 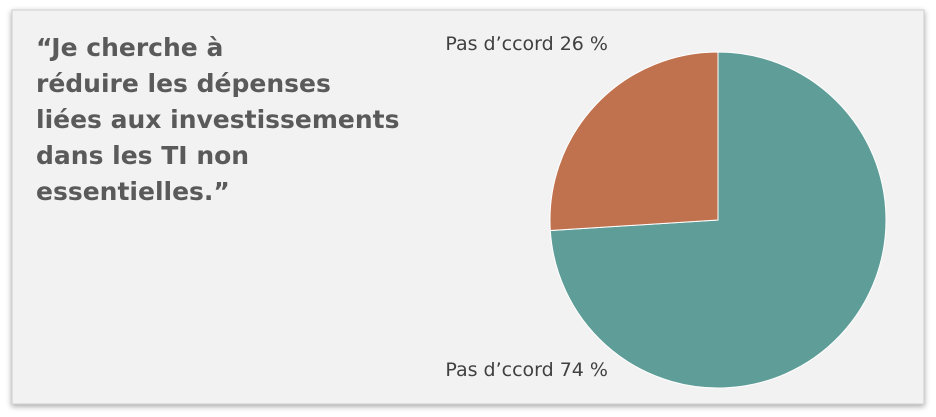 What do you see at coordinates (584, 370) in the screenshot?
I see `value-label: 74 %` at bounding box center [584, 370].